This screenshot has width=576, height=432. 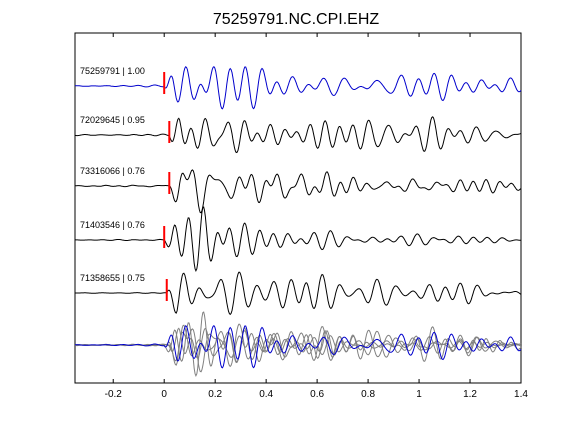 What do you see at coordinates (317, 394) in the screenshot?
I see `x-tick-label: 0.6` at bounding box center [317, 394].